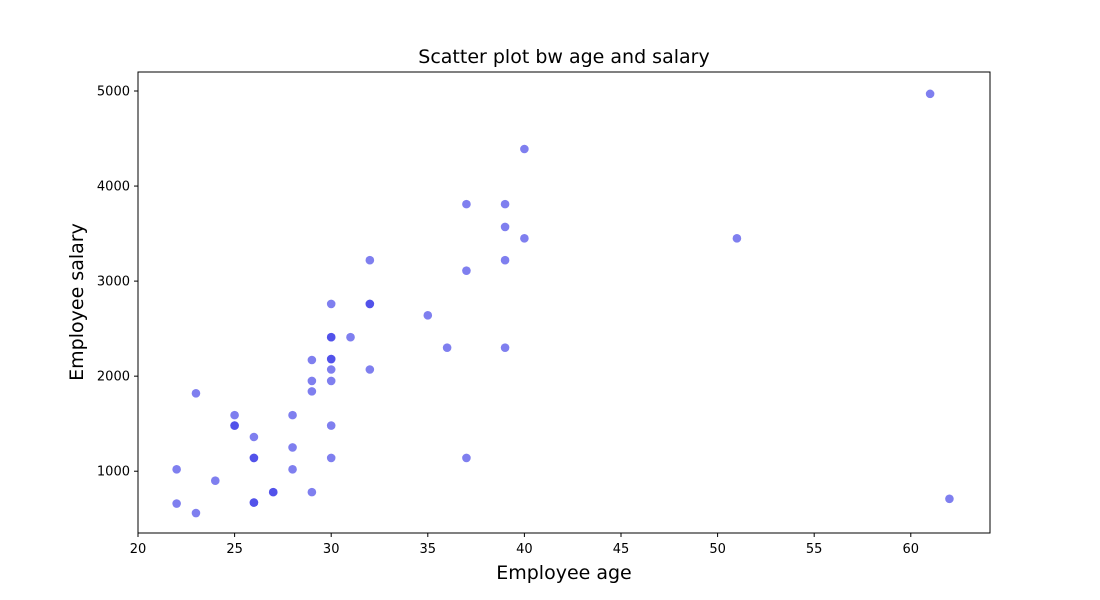 The image size is (1100, 600). Describe the element at coordinates (428, 549) in the screenshot. I see `x-tick-label: 35` at that location.